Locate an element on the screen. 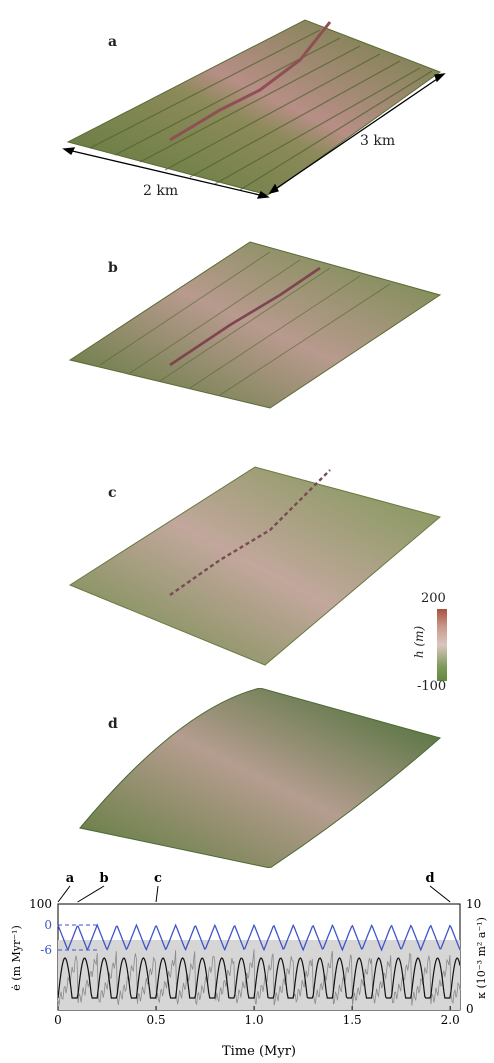 The width and height of the screenshot is (494, 1063). x-tick-label: 0.5 is located at coordinates (156, 1020).